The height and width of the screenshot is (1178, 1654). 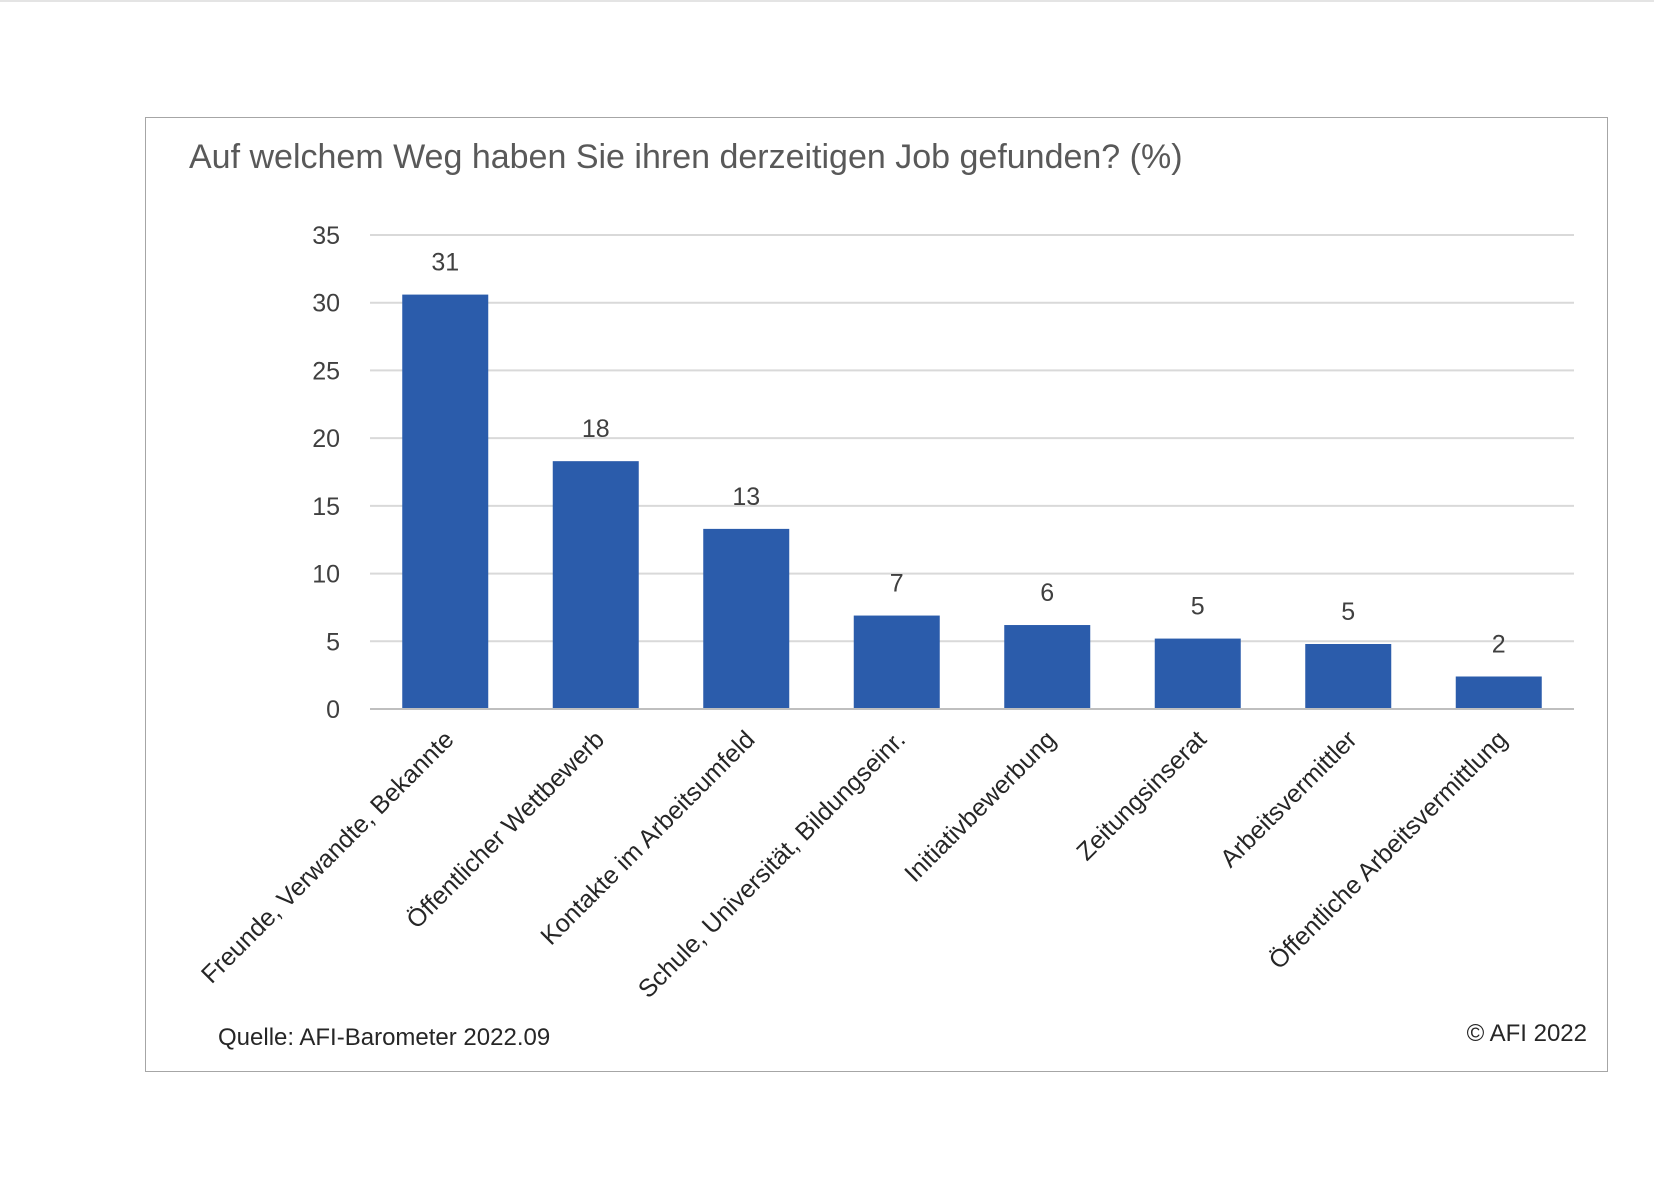 I want to click on source-note: Quelle: AFI-Barometer 2022.09, so click(x=384, y=1037).